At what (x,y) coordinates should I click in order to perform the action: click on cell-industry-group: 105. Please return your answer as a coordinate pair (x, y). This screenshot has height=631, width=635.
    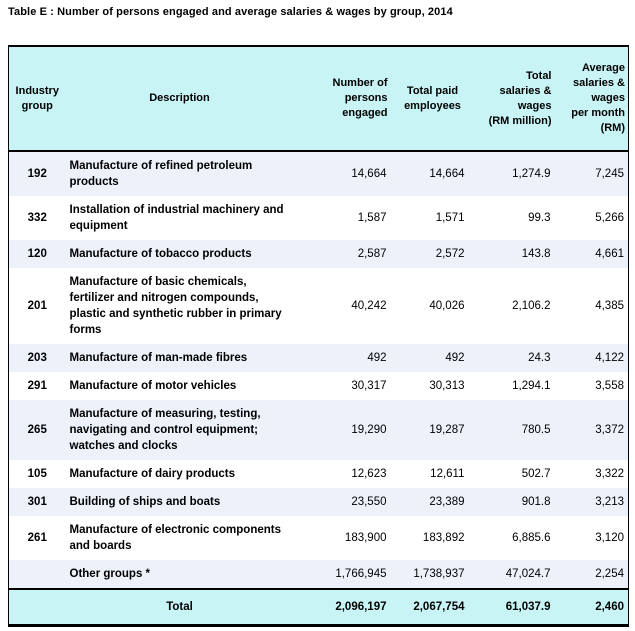
    Looking at the image, I should click on (37, 474).